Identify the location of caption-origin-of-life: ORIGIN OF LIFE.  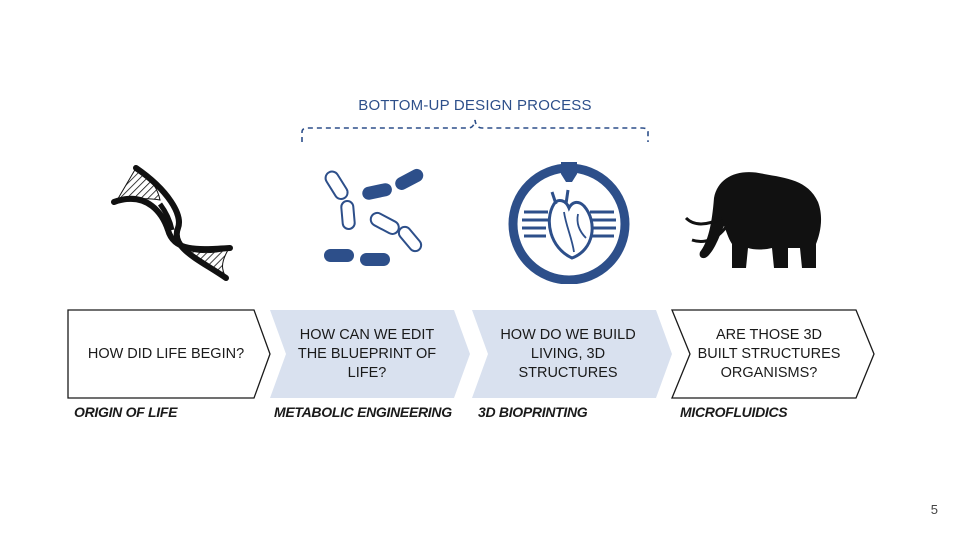
(126, 412).